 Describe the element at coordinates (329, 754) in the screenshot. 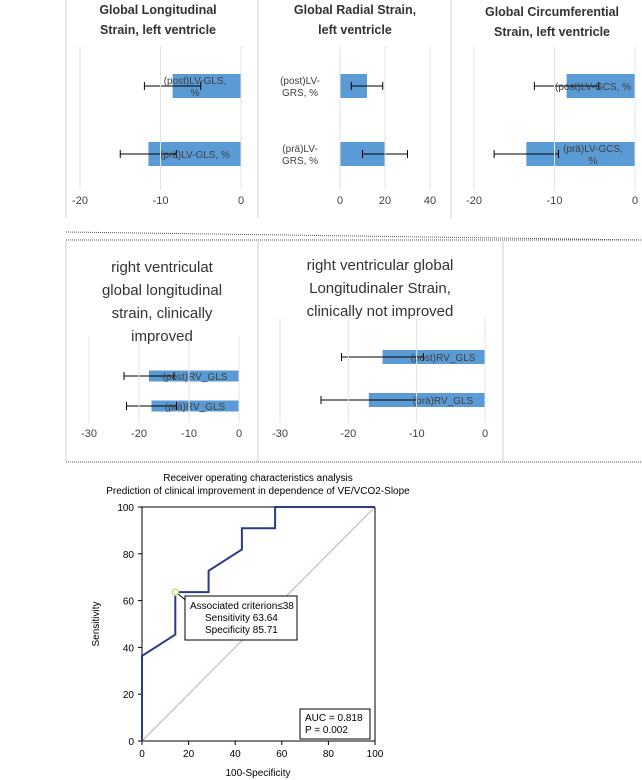

I see `x-tick-label: 80` at that location.